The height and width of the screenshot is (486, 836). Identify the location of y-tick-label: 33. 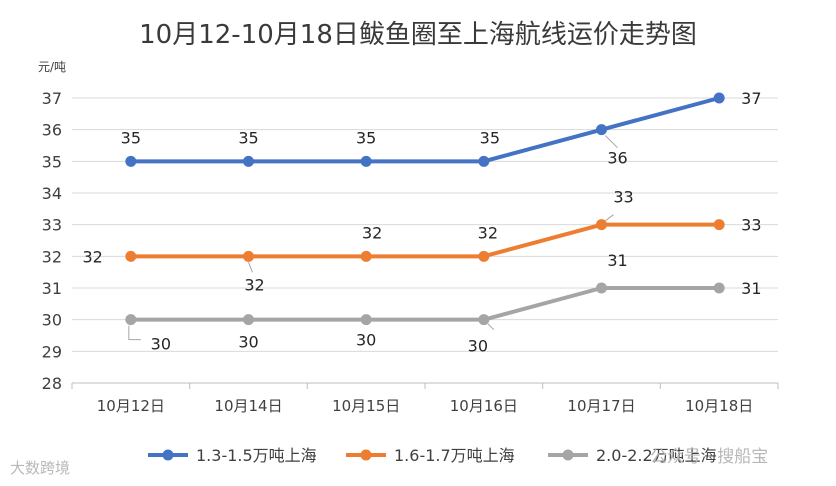
(52, 225).